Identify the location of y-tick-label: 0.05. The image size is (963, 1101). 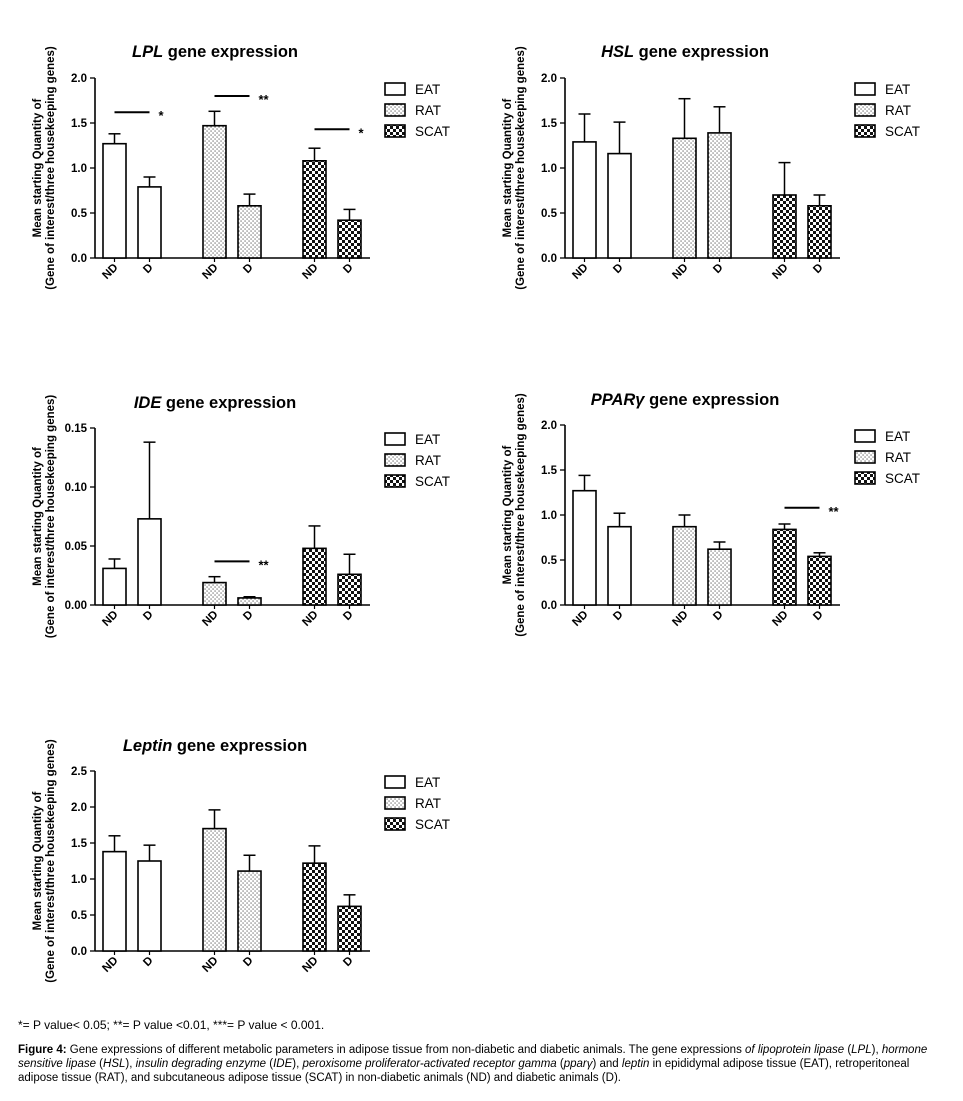
(76, 547).